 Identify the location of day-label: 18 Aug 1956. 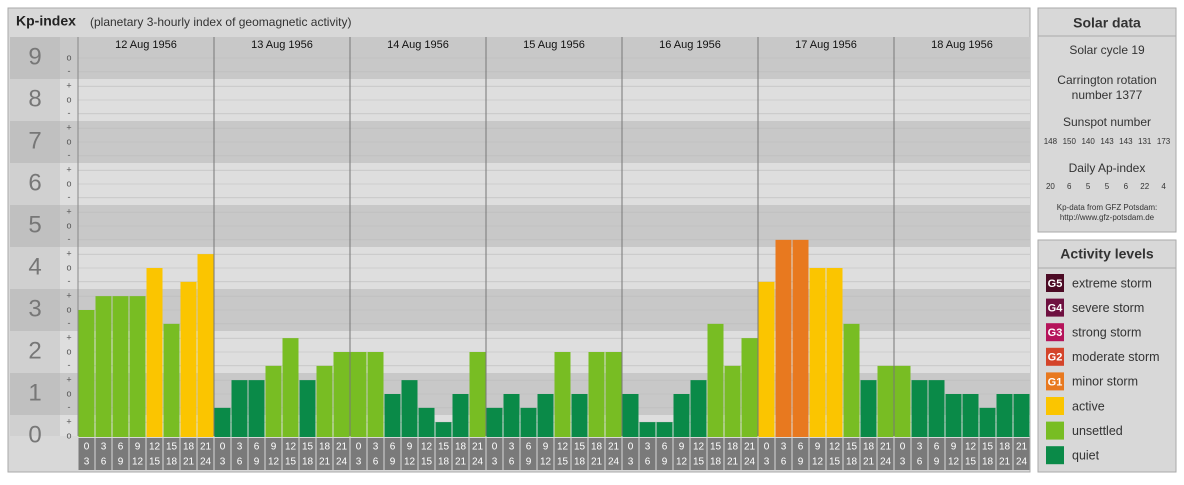
(962, 45).